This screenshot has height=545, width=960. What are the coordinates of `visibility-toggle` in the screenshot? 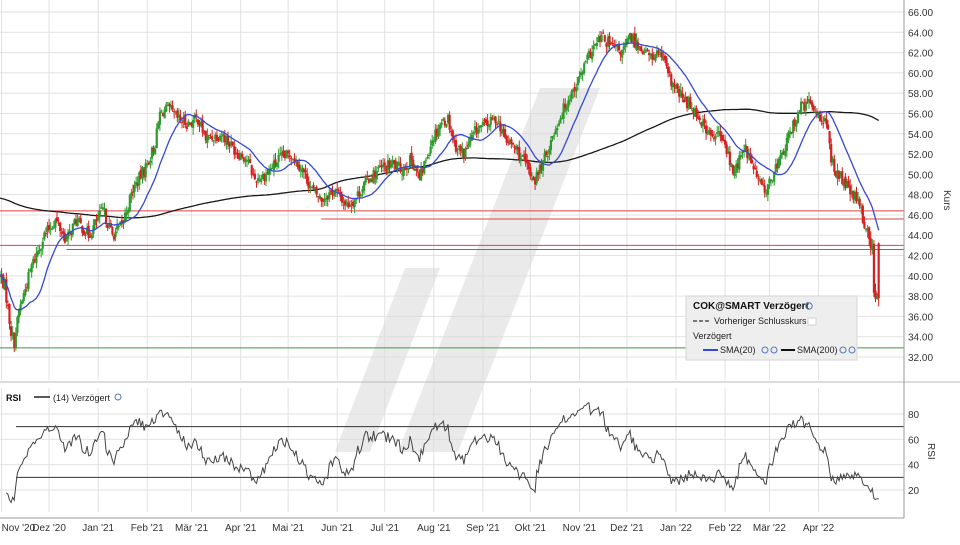 It's located at (812, 321).